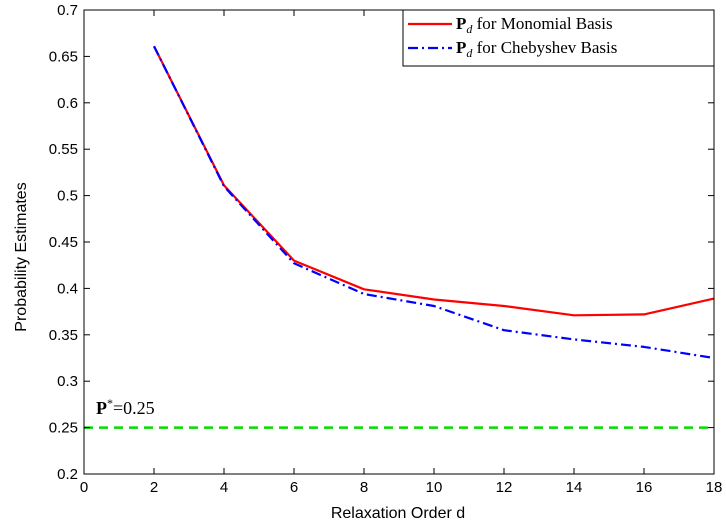 The image size is (726, 524). I want to click on y-axis-label: Probability Estimates, so click(21, 256).